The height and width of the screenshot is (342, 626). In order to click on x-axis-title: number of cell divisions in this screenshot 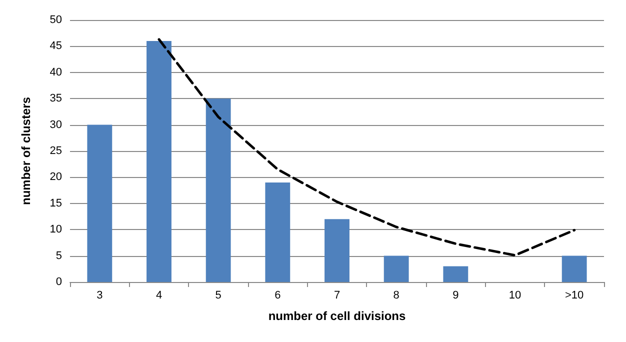, I will do `click(337, 316)`.